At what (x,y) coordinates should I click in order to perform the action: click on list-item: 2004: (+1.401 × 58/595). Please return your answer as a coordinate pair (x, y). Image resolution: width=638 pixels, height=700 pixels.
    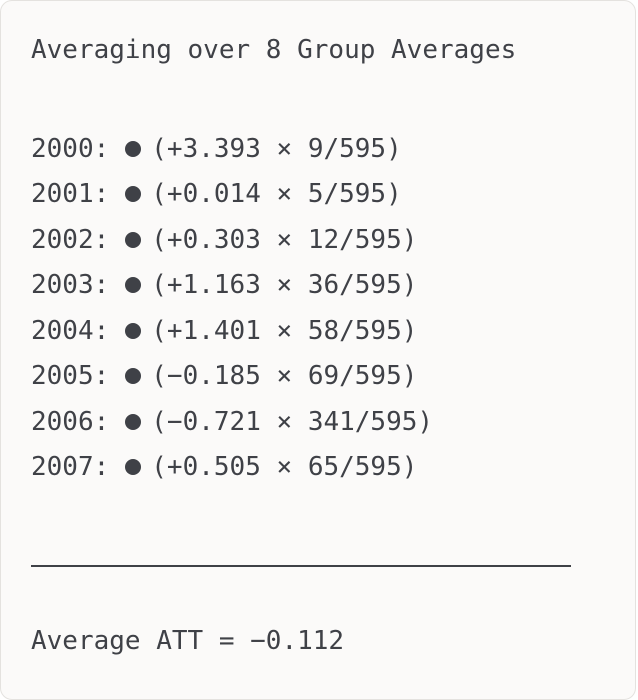
    Looking at the image, I should click on (232, 331).